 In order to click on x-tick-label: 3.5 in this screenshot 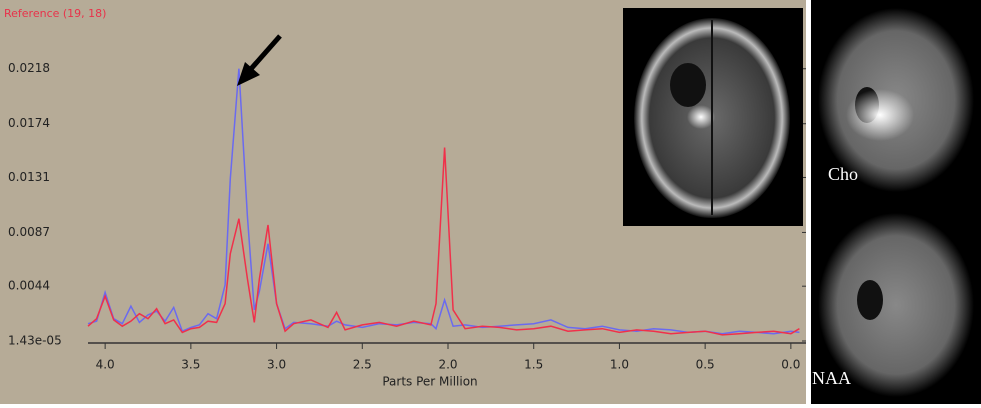, I will do `click(190, 365)`.